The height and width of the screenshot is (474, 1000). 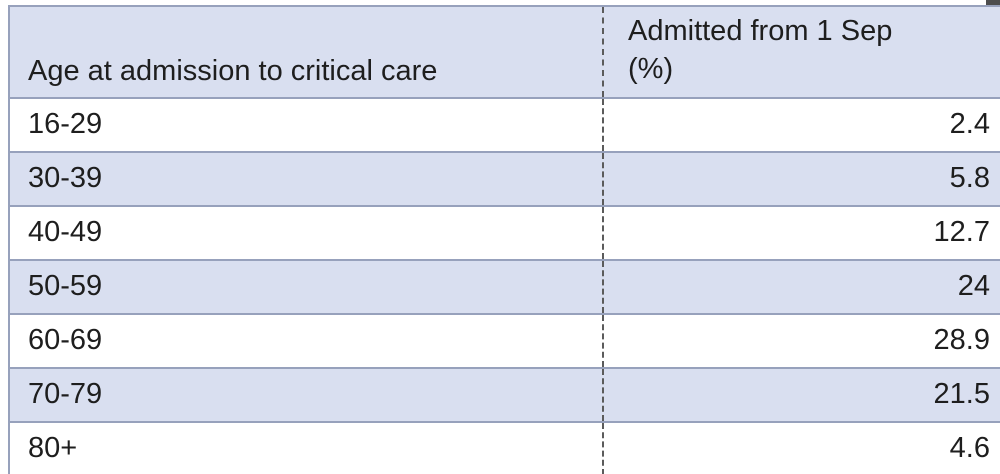 I want to click on header-admitted-label: Admitted from 1 Sep (%), so click(x=760, y=50).